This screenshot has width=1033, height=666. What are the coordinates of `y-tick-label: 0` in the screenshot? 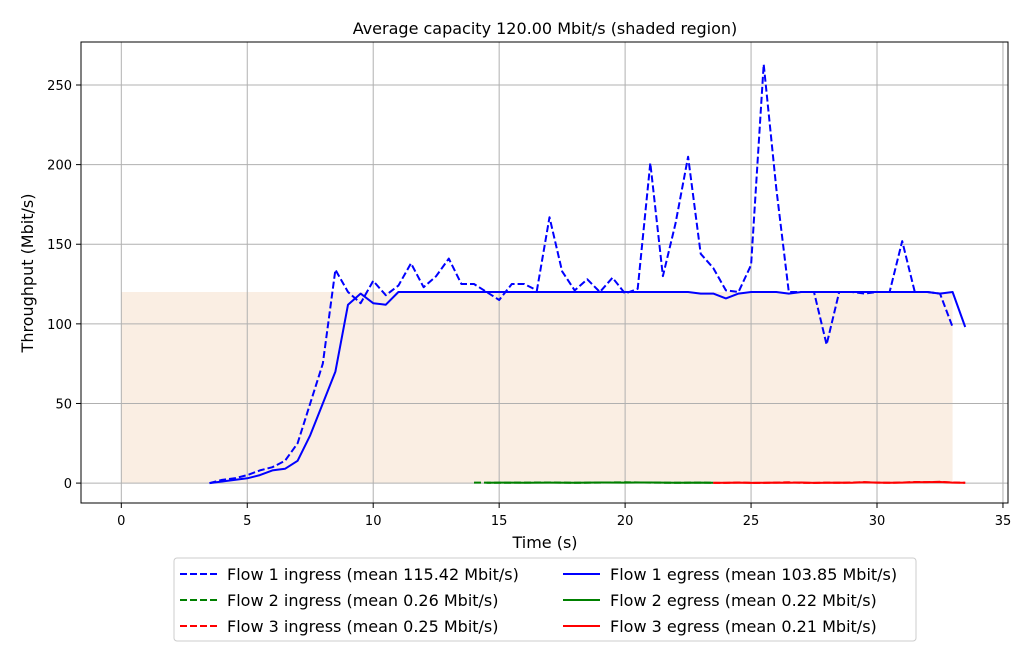 It's located at (68, 484).